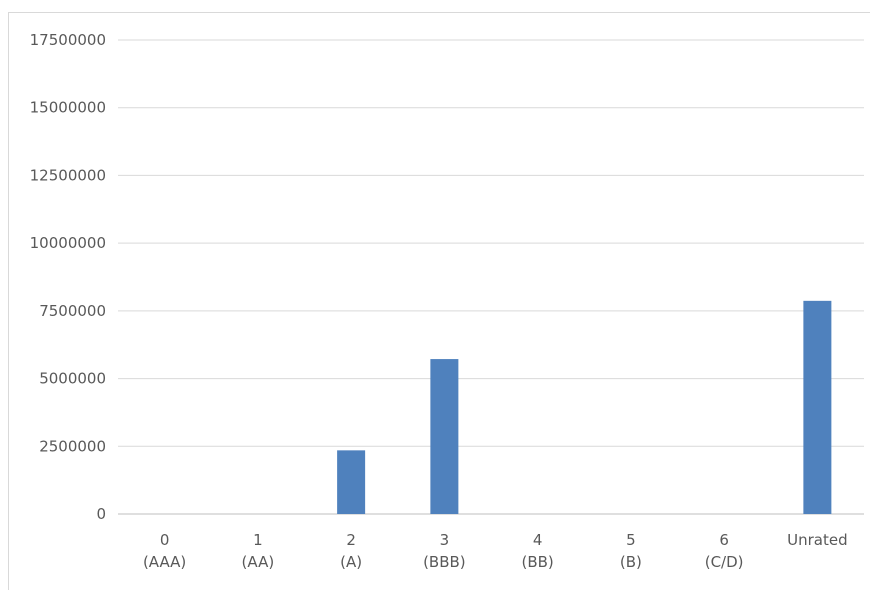  Describe the element at coordinates (631, 540) in the screenshot. I see `x-category-label: 5` at that location.